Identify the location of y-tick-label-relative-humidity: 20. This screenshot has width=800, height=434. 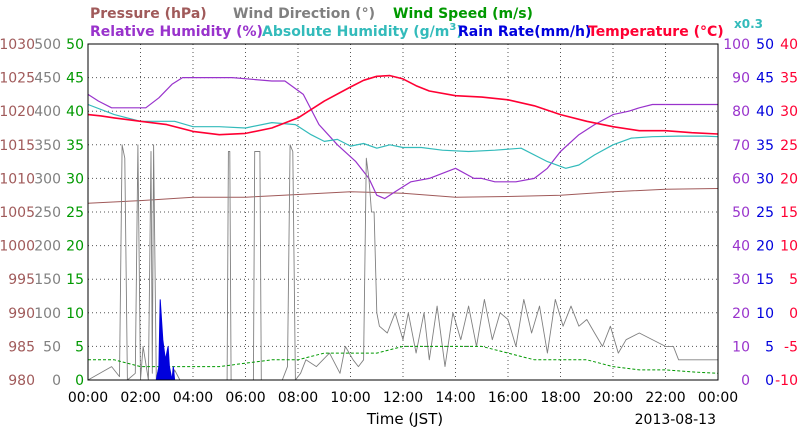
(741, 314).